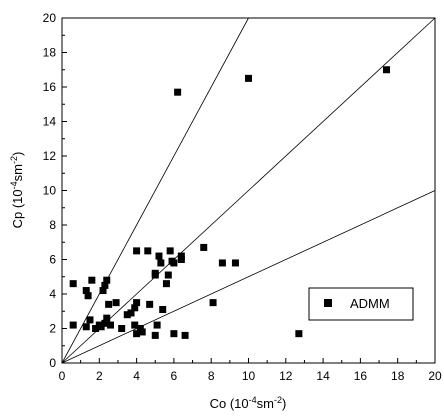 The image size is (444, 417). I want to click on x-tick-label: 6, so click(174, 376).